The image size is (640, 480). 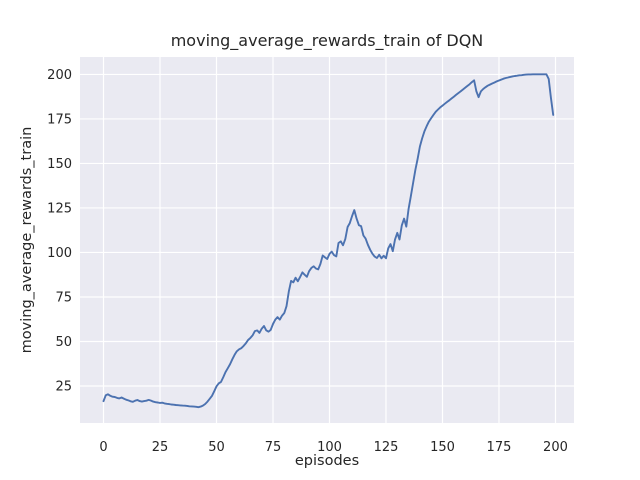 What do you see at coordinates (63, 297) in the screenshot?
I see `y-tick-label: 75` at bounding box center [63, 297].